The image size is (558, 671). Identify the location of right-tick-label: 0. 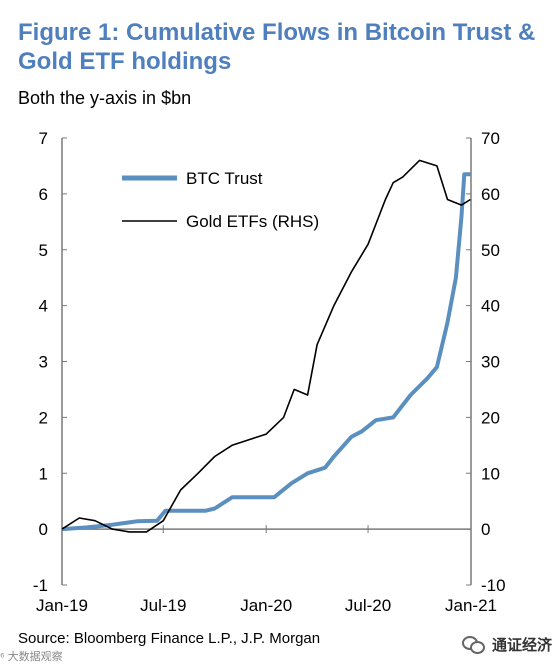
(485, 529).